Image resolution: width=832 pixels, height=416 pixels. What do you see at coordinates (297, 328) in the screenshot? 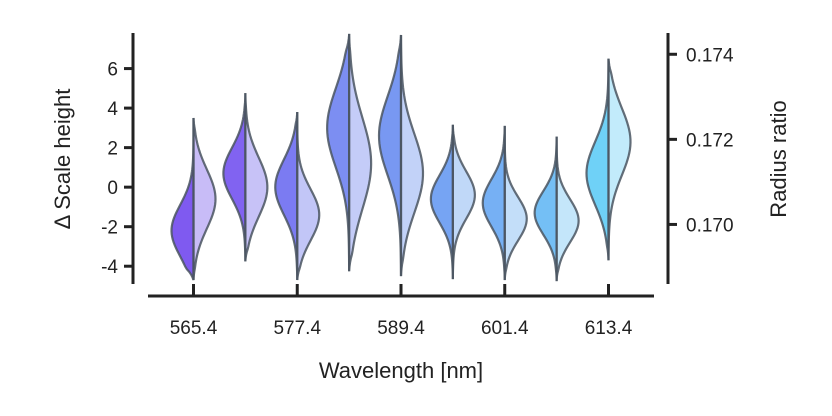
I see `x-tick-label: 577.4` at bounding box center [297, 328].